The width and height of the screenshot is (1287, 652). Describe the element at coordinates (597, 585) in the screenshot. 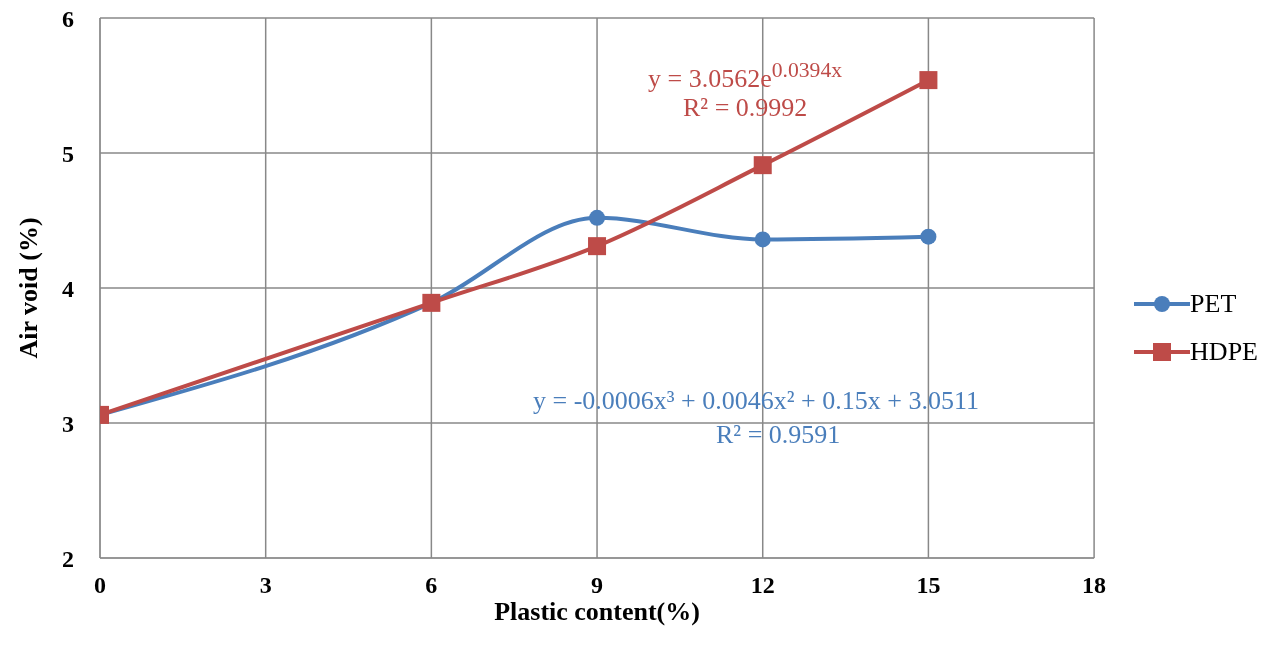

I see `x-tick-label: 9` at that location.